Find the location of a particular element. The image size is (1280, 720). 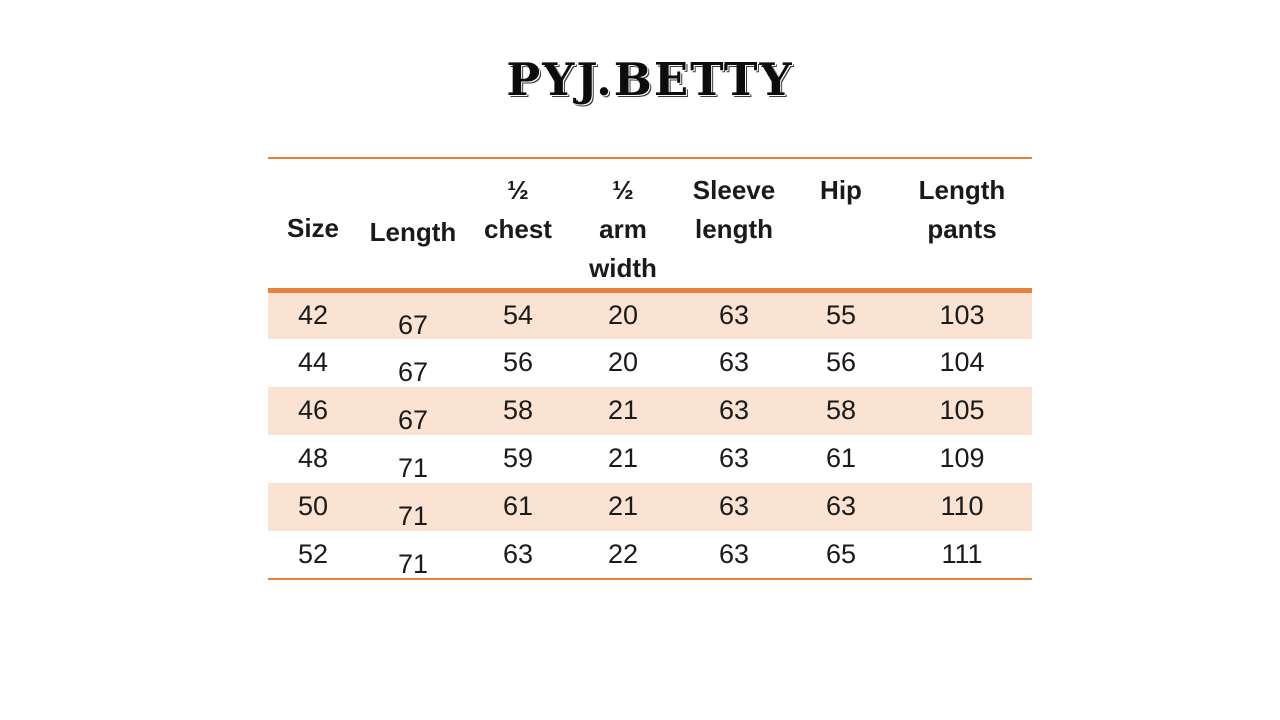

header-cell-sleeve-length: Sleeve length is located at coordinates (734, 224).